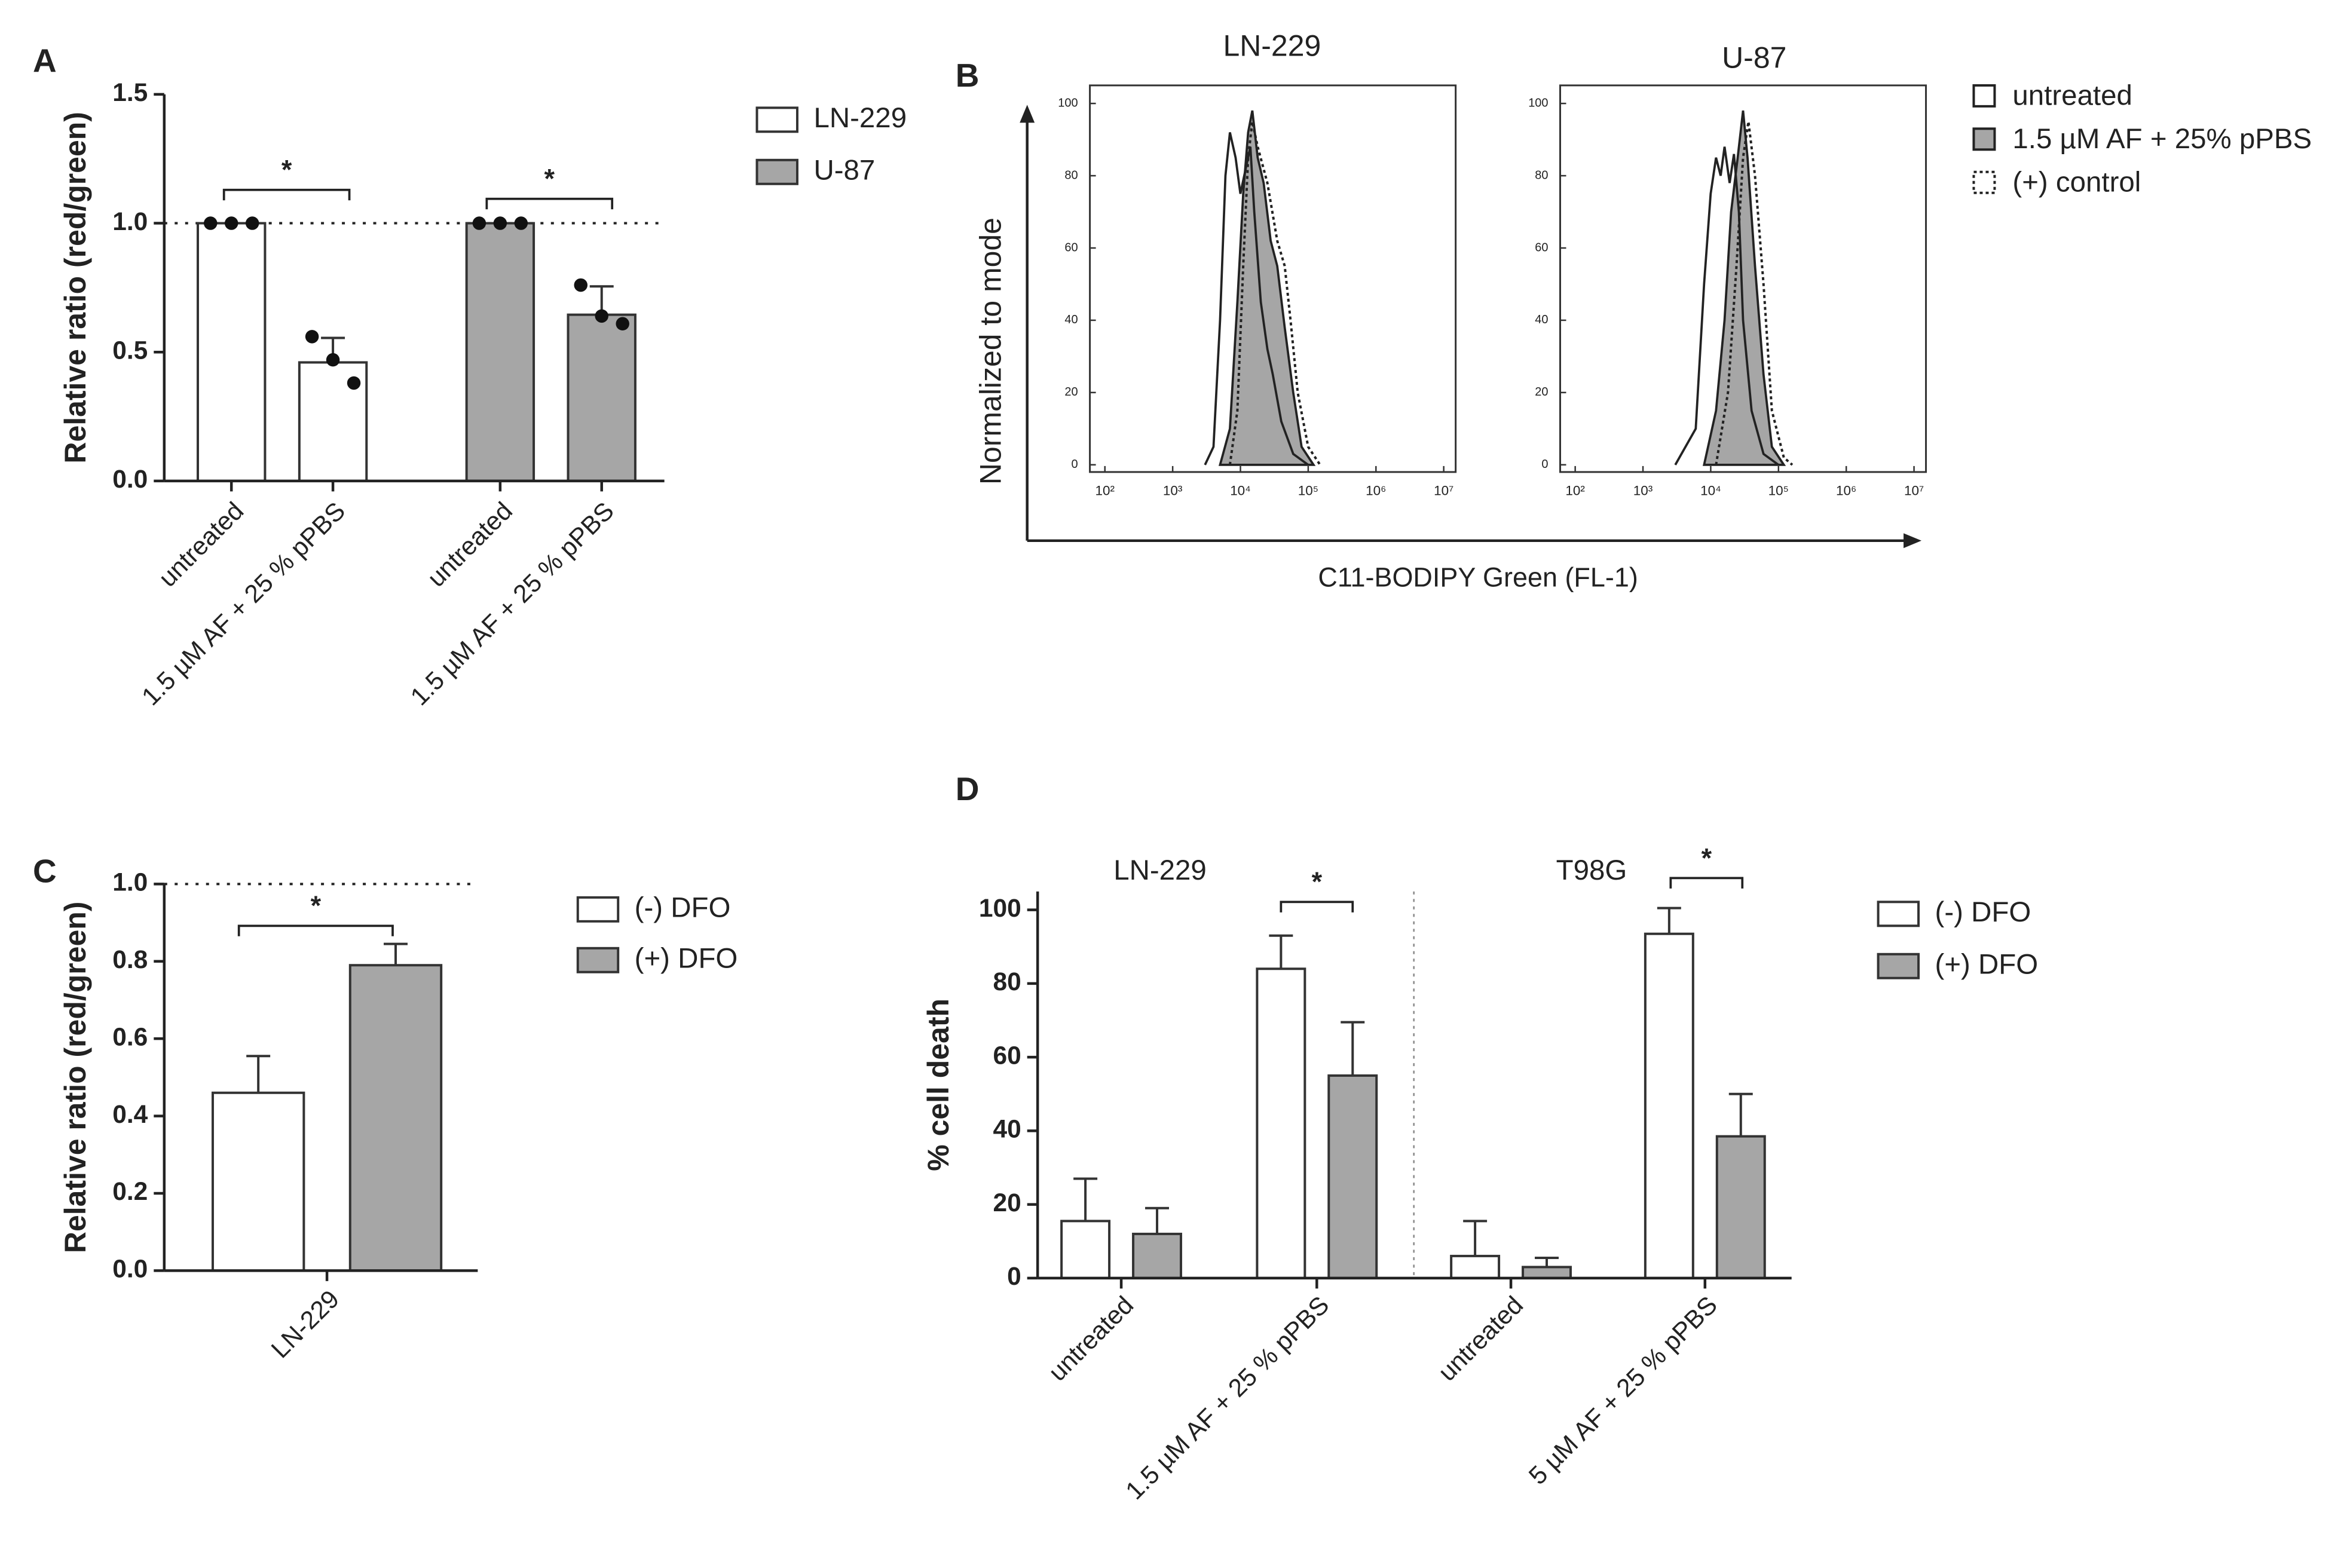  Describe the element at coordinates (2076, 182) in the screenshot. I see `legend-label: (+) control` at that location.